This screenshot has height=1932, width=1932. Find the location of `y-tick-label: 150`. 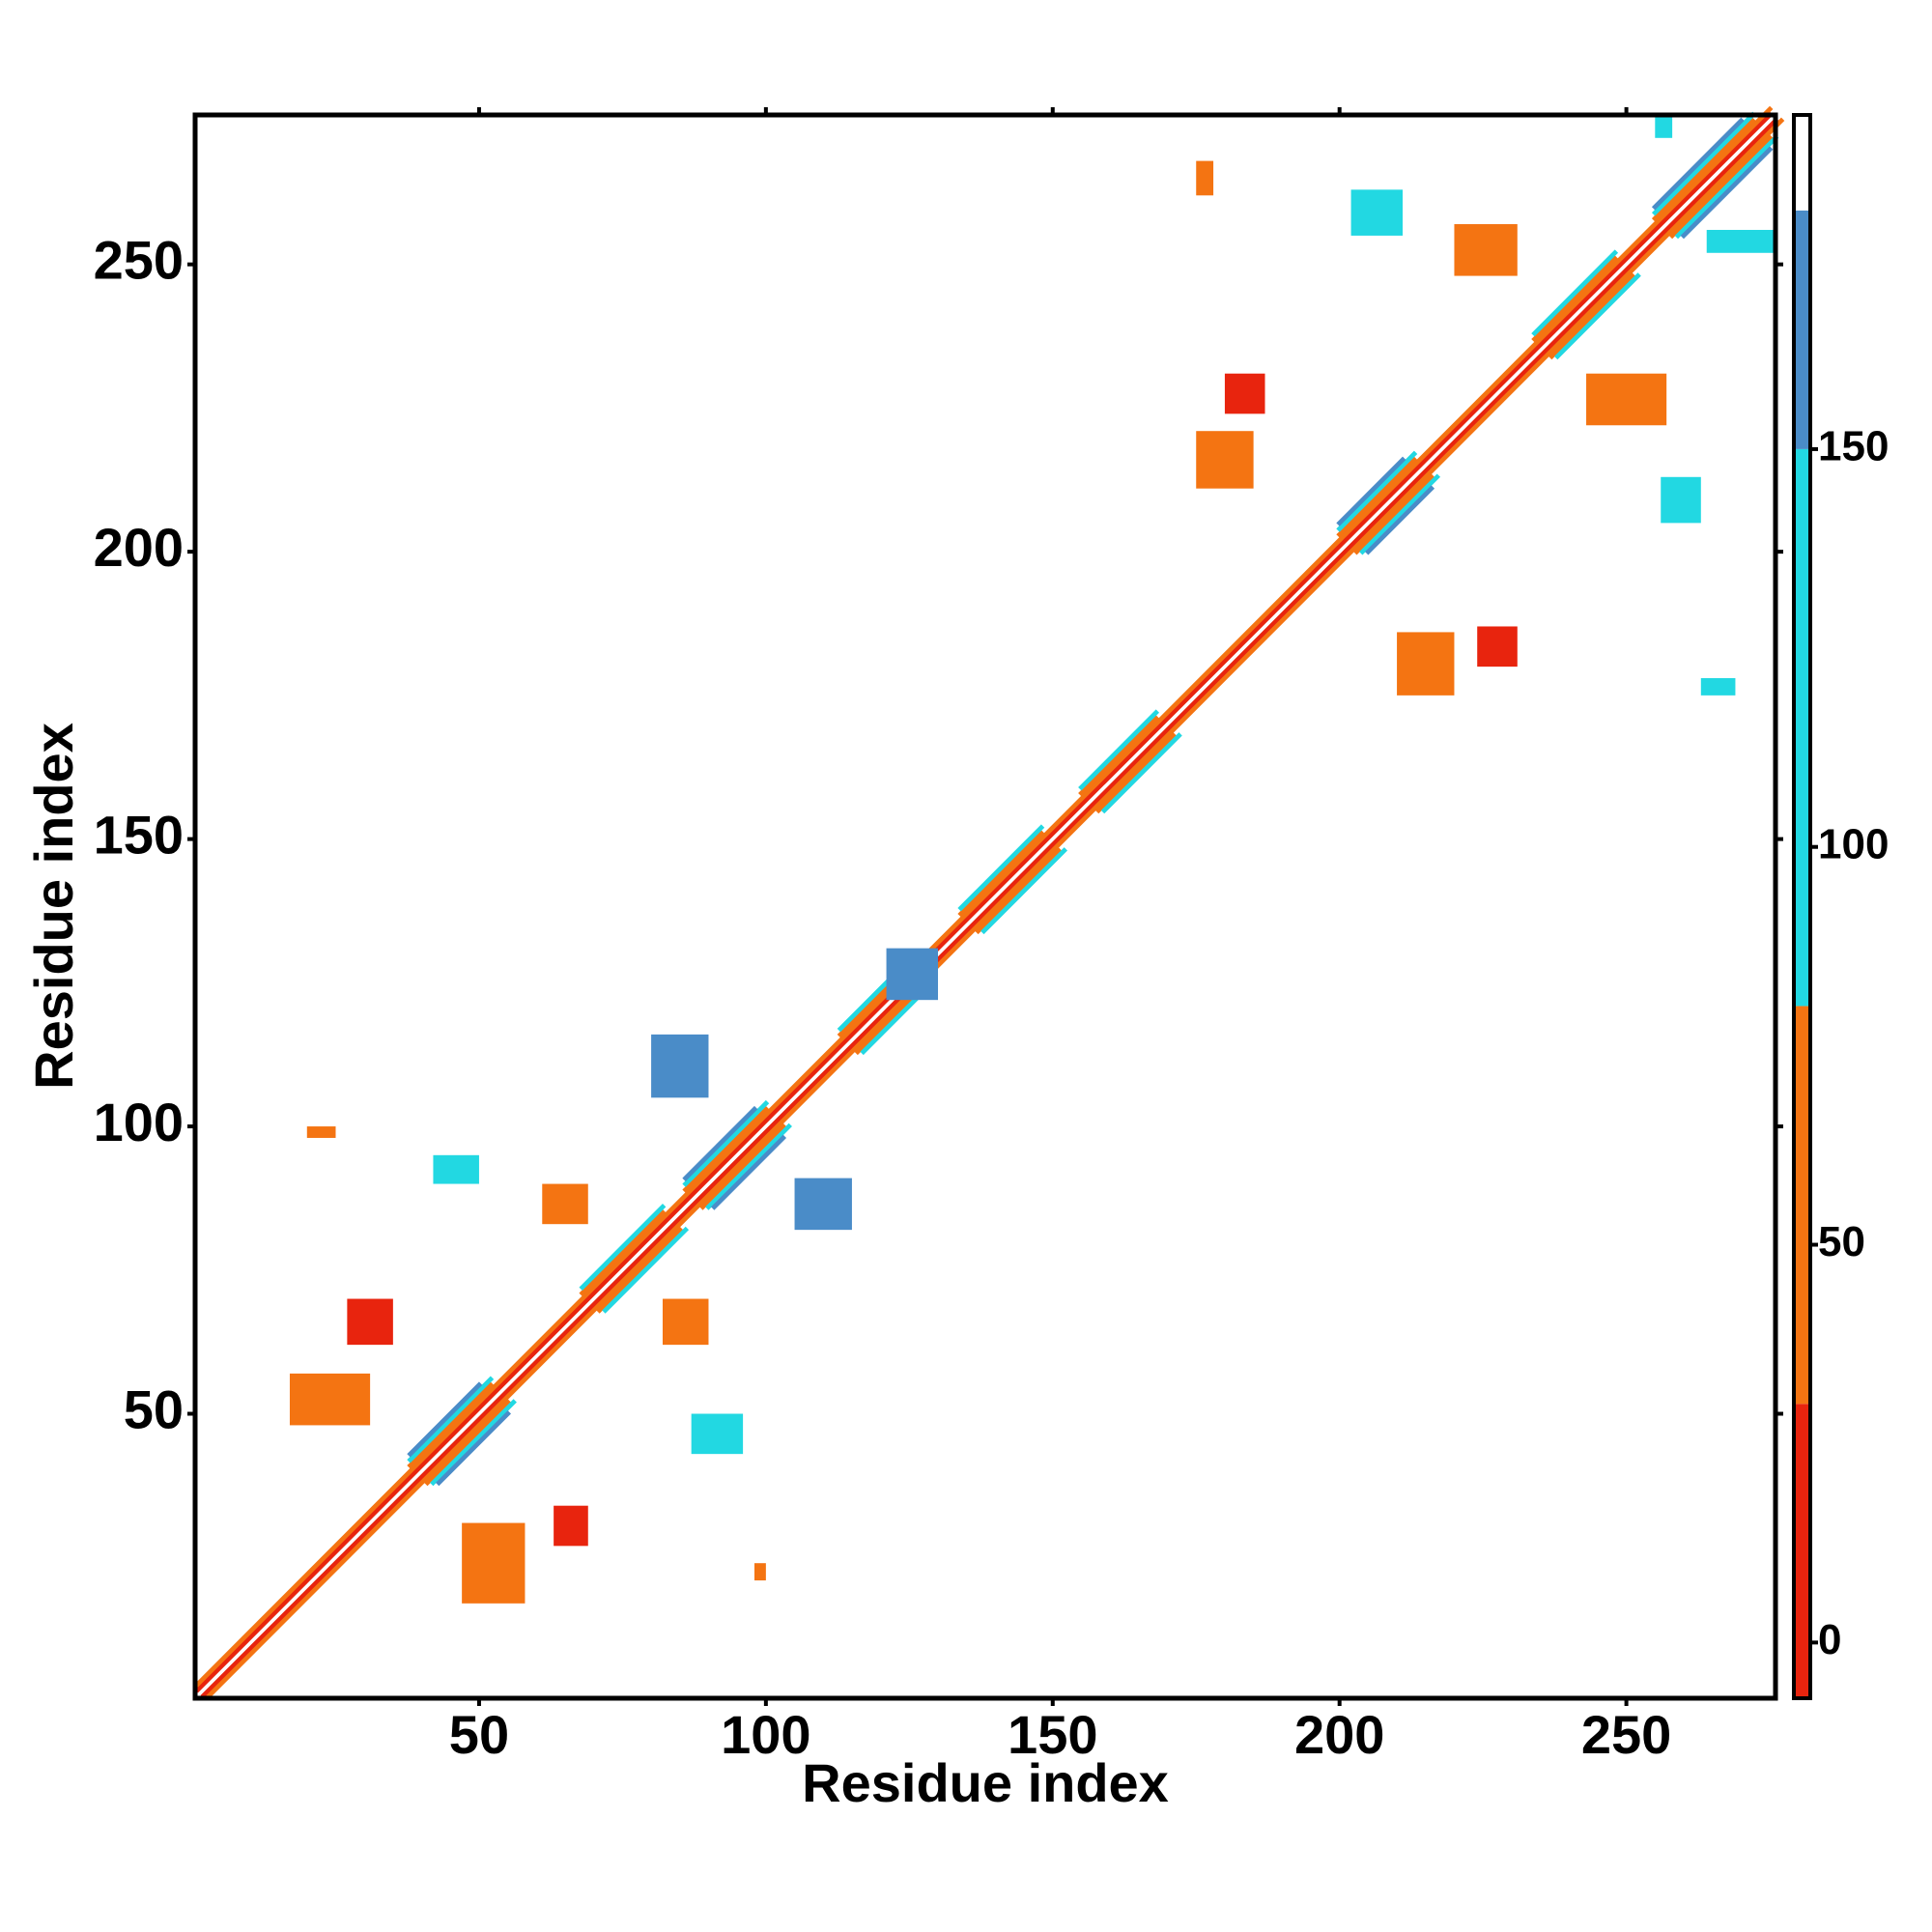

y-tick-label: 150 is located at coordinates (139, 834).